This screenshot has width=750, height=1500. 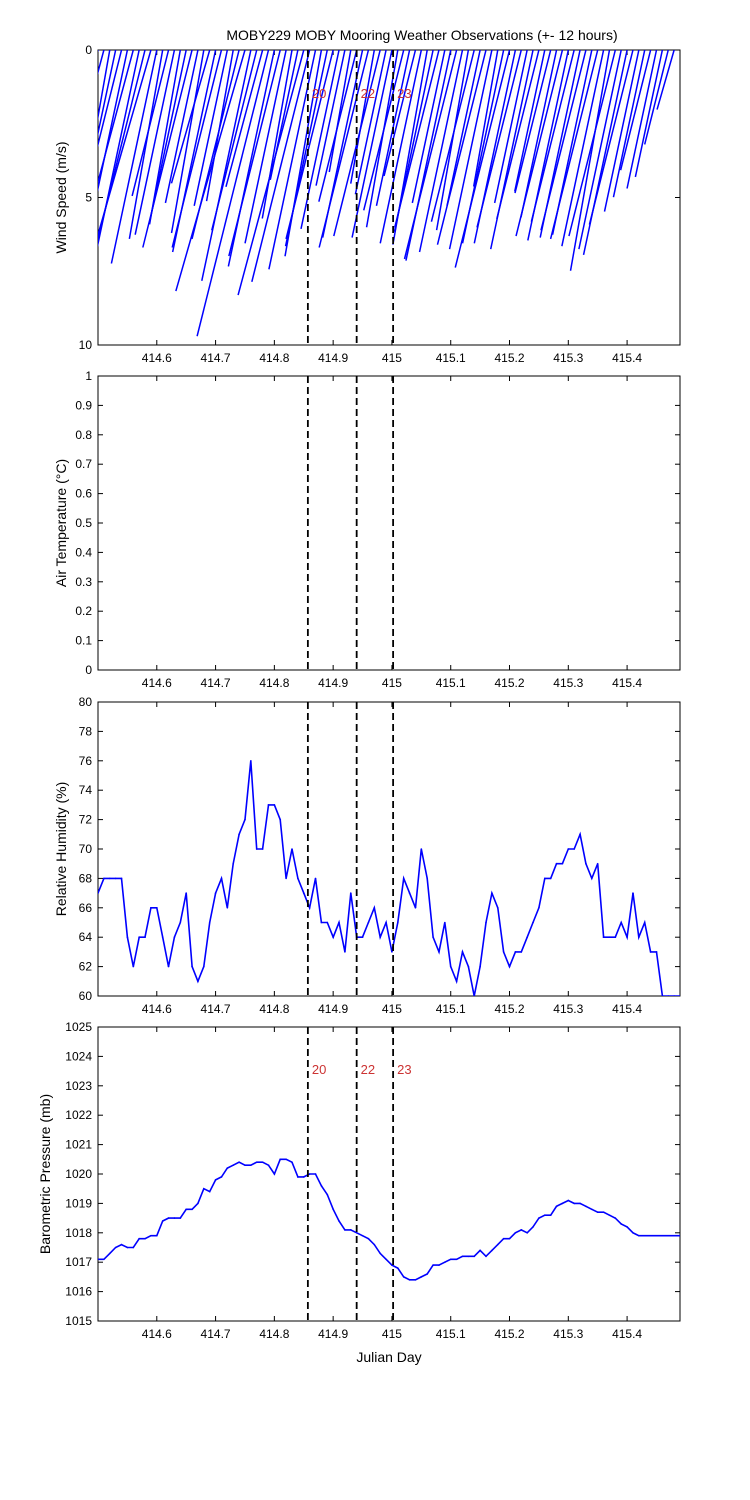 I want to click on y-tick-label: 1023, so click(x=78, y=1086).